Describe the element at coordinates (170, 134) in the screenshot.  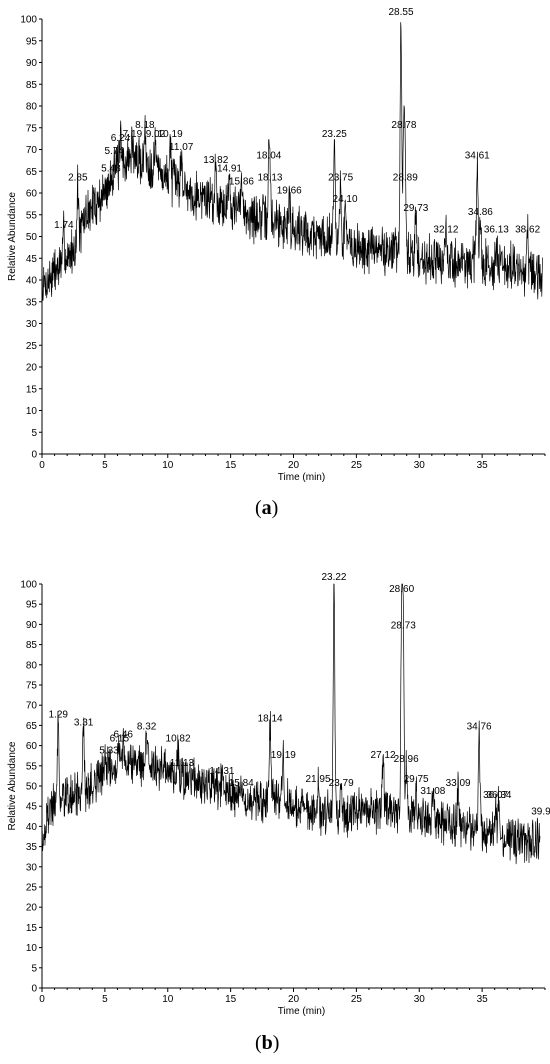
I see `peak-label: 10.19` at that location.